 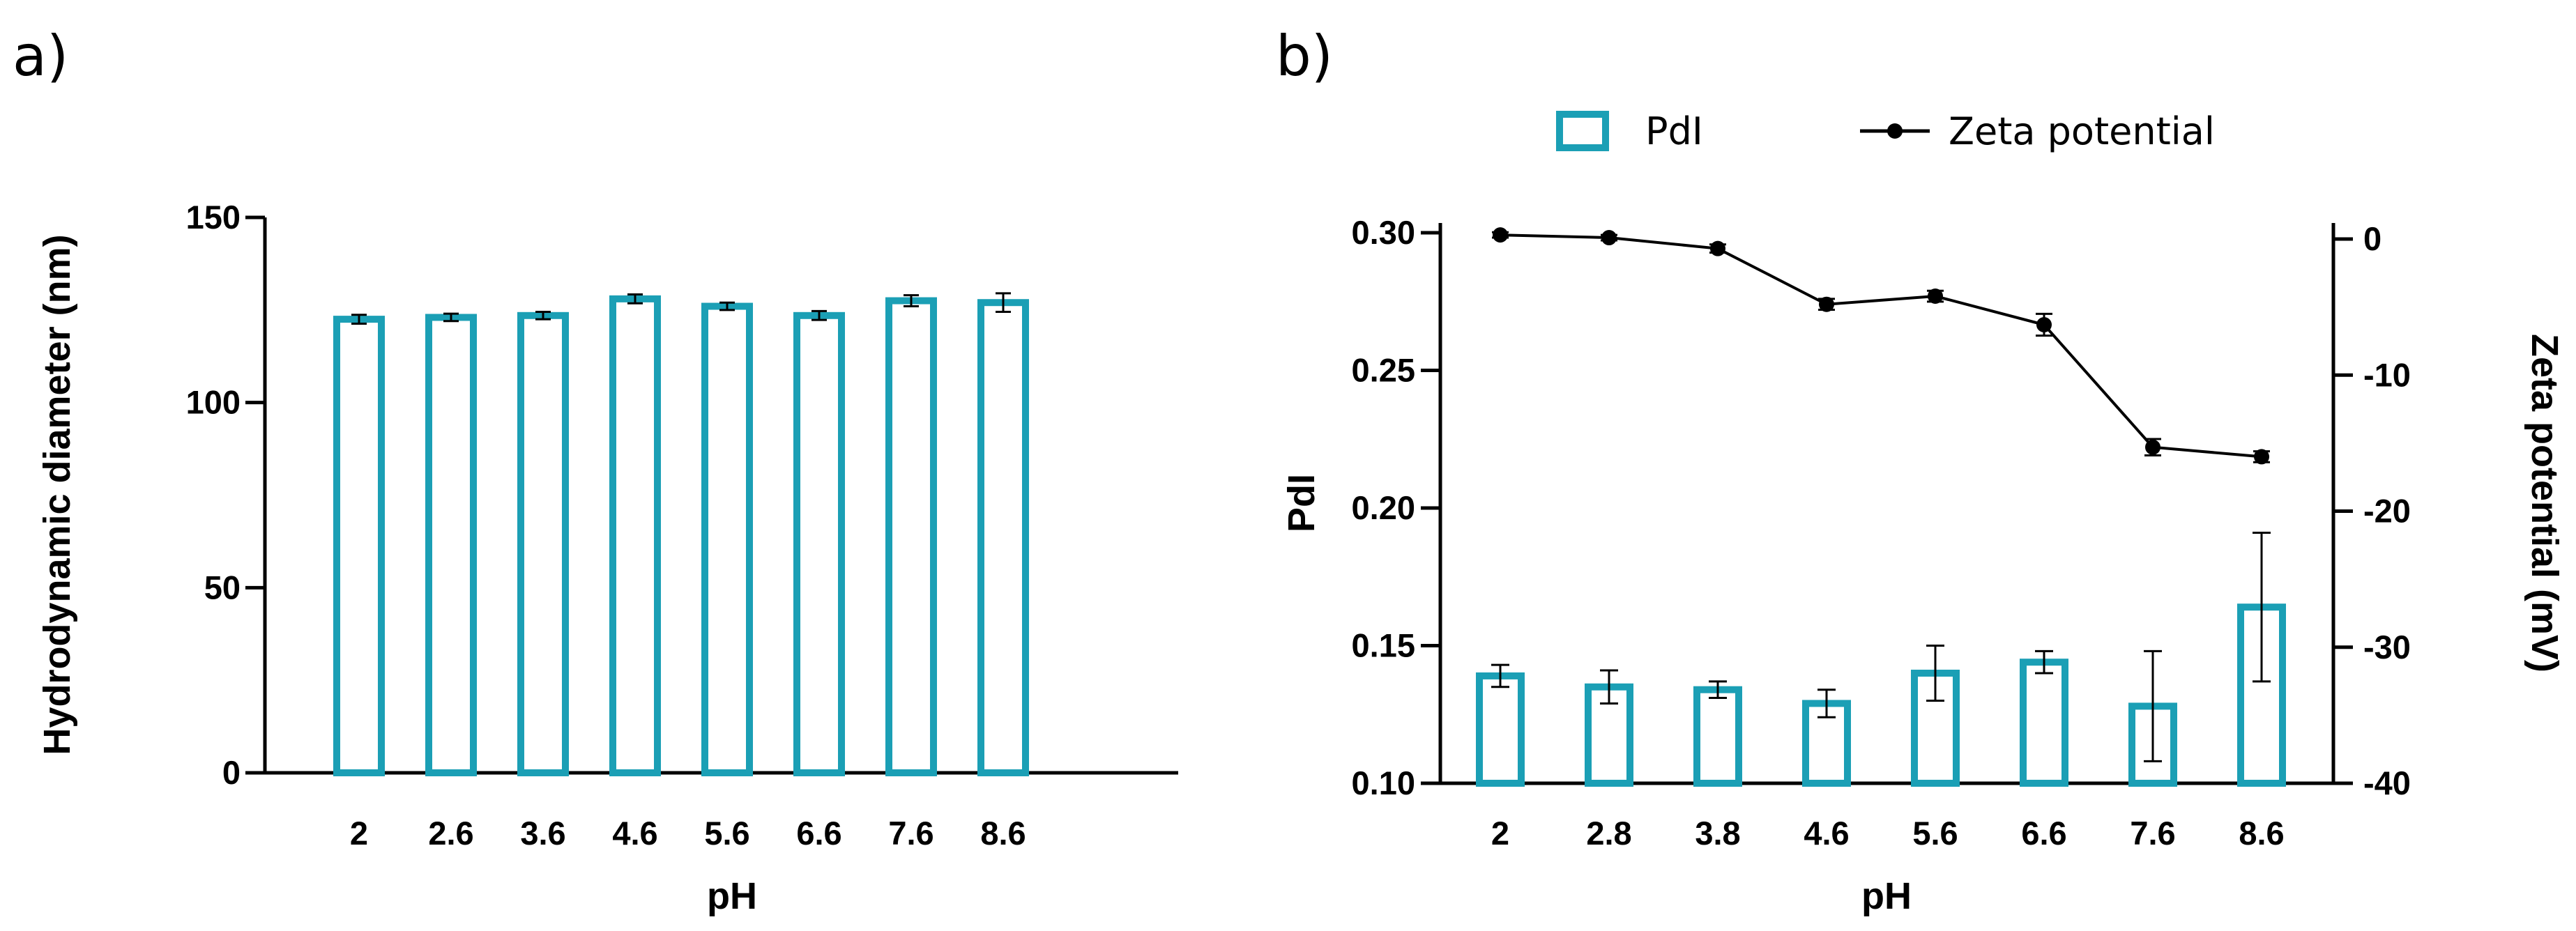 I want to click on panel-b-right-tick-label: 0, so click(x=2372, y=238).